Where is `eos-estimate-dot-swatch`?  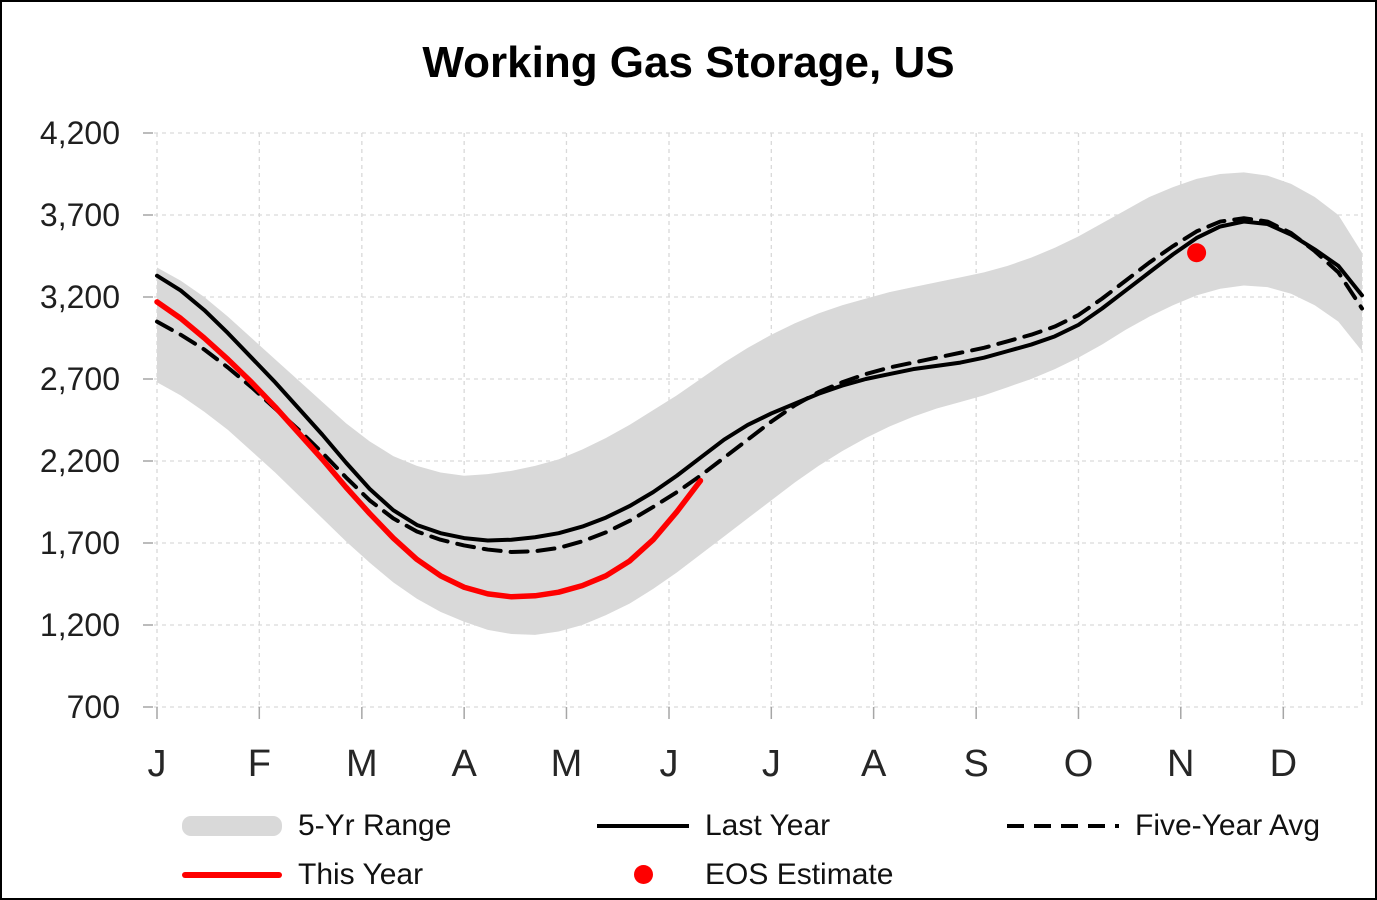 eos-estimate-dot-swatch is located at coordinates (643, 874).